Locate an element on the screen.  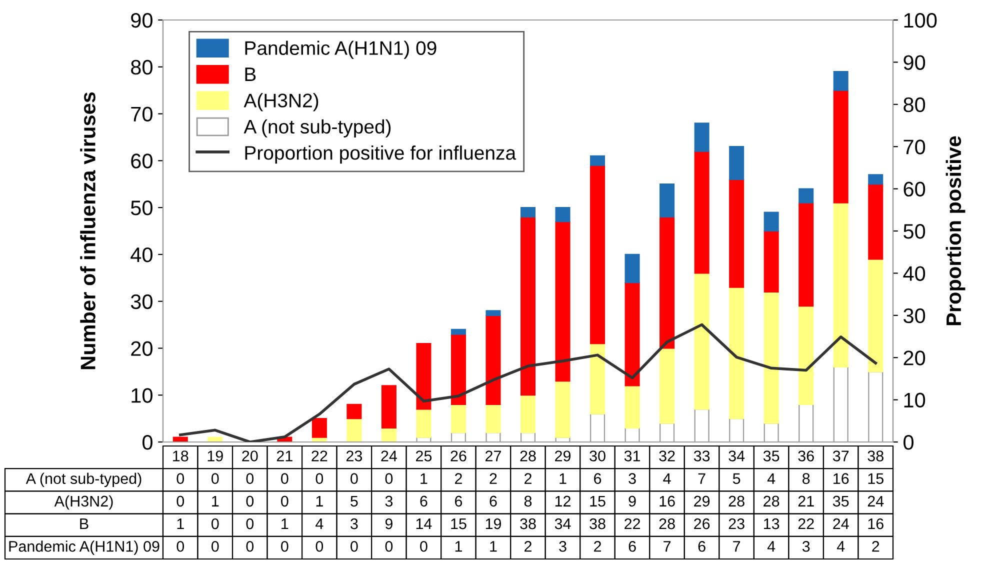
x-tick-label: 34 is located at coordinates (736, 456).